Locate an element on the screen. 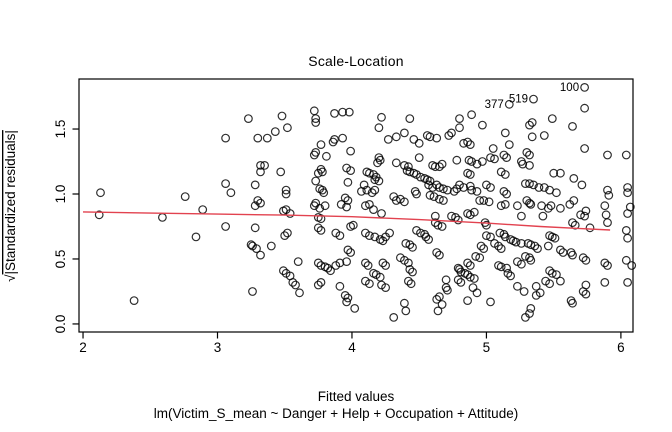  outlier-point-label: 519 is located at coordinates (518, 100).